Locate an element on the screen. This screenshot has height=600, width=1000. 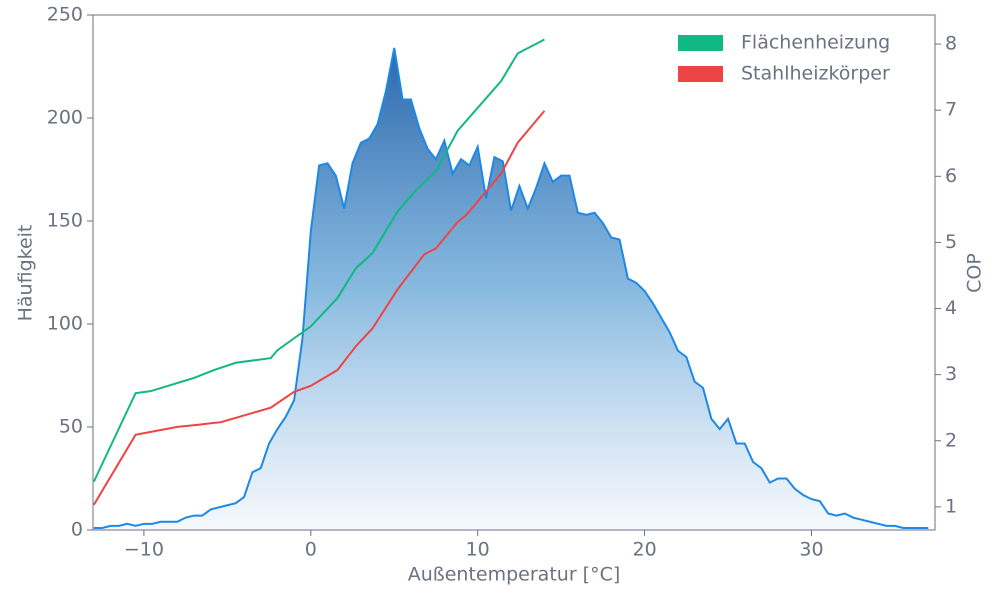
x-tick-label: 0 is located at coordinates (311, 550).